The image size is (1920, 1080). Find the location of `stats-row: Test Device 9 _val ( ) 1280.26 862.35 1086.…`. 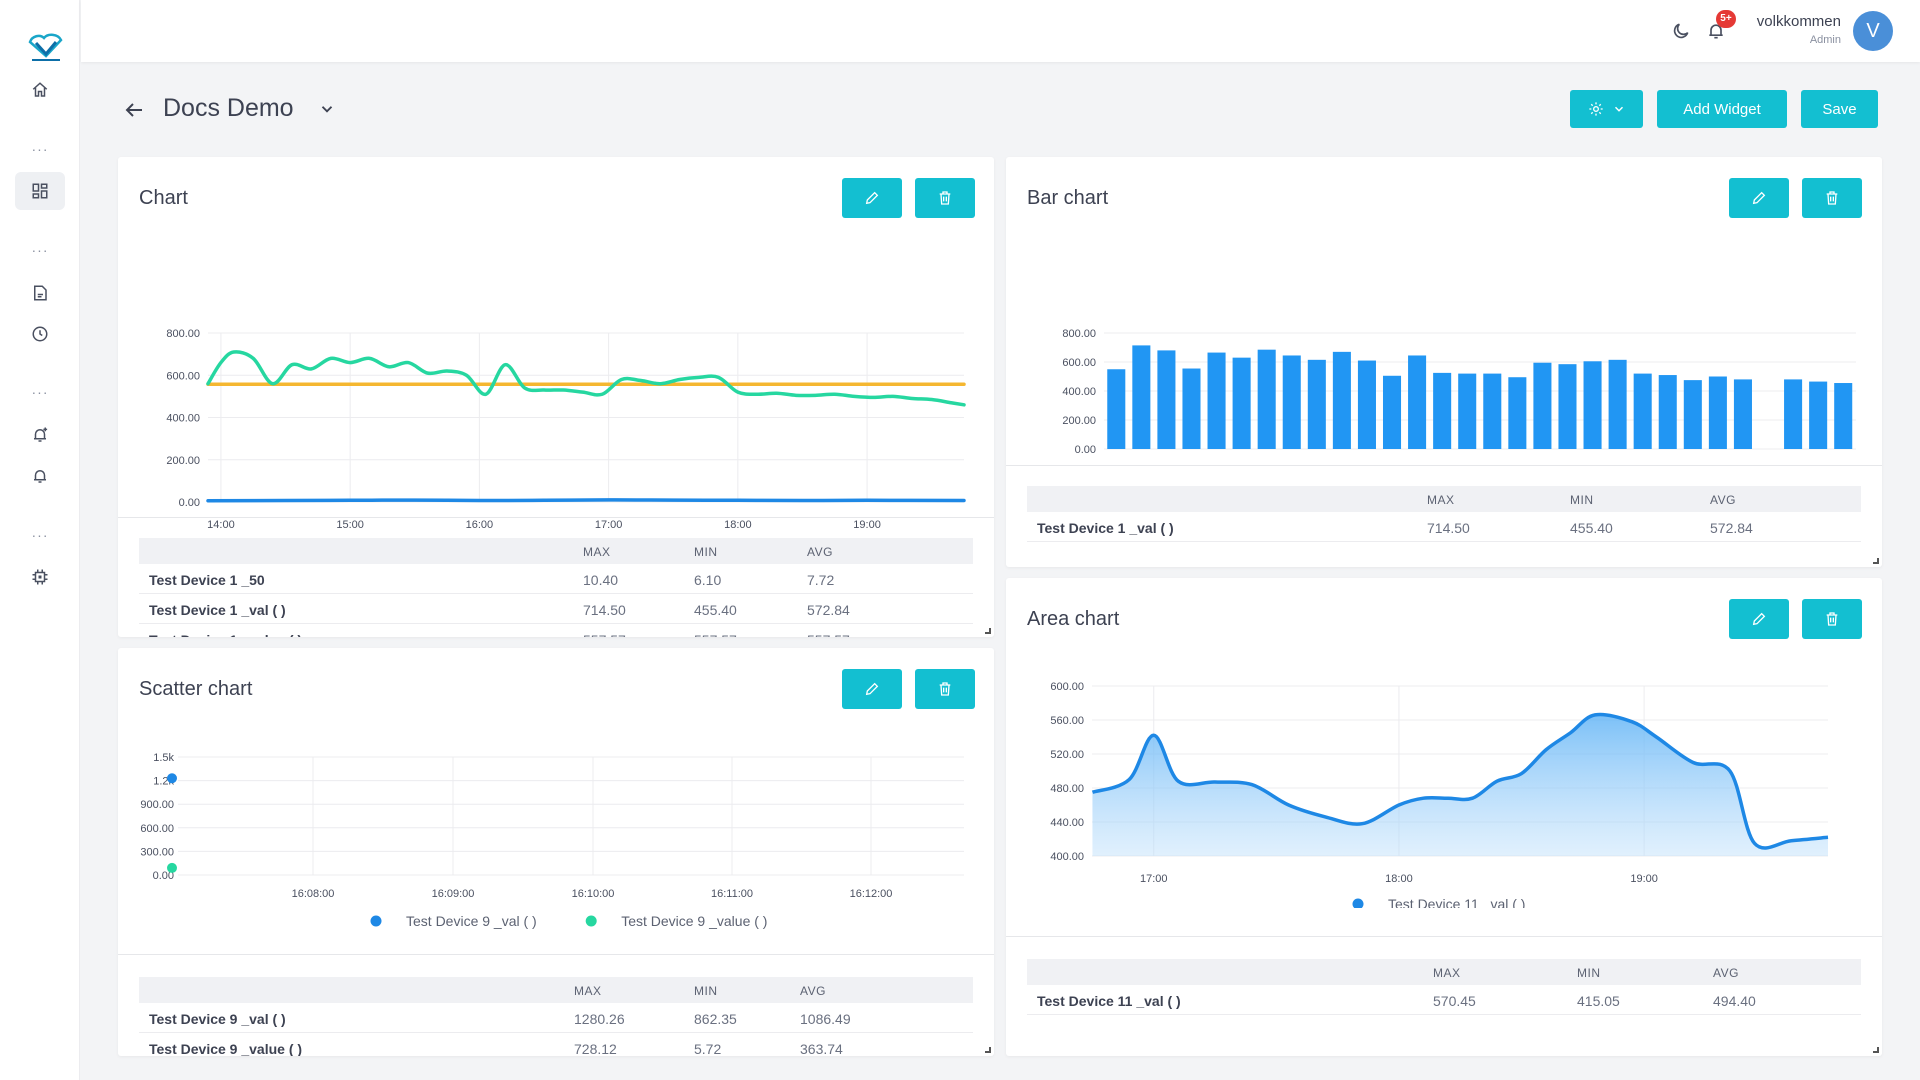

stats-row: Test Device 9 _val ( ) 1280.26 862.35 1086.… is located at coordinates (556, 1018).